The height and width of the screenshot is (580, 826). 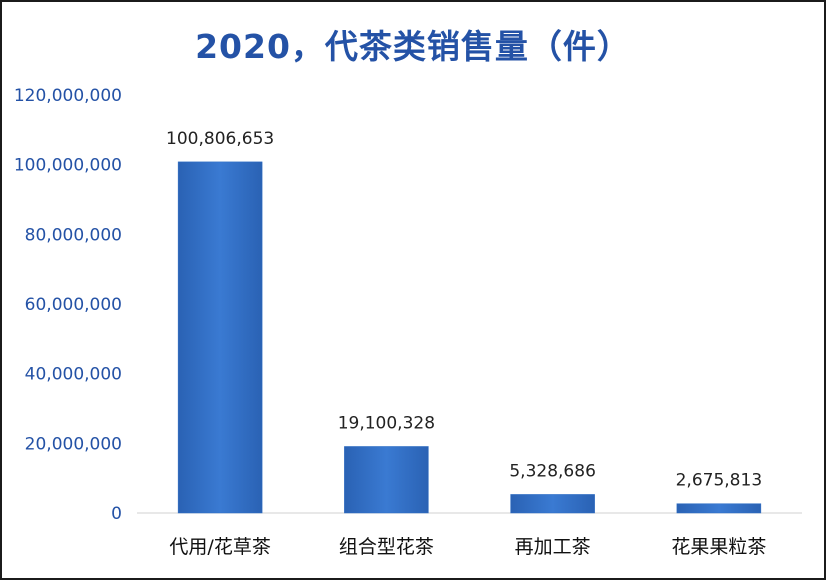 What do you see at coordinates (719, 481) in the screenshot?
I see `data-label: 2,675,813` at bounding box center [719, 481].